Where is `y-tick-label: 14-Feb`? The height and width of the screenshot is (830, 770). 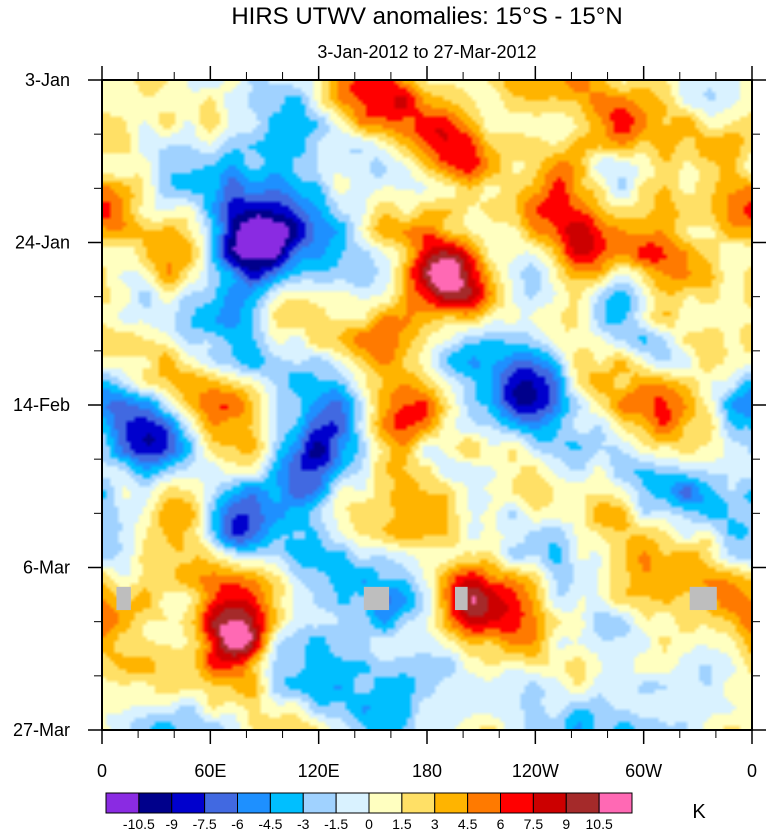 y-tick-label: 14-Feb is located at coordinates (41, 405).